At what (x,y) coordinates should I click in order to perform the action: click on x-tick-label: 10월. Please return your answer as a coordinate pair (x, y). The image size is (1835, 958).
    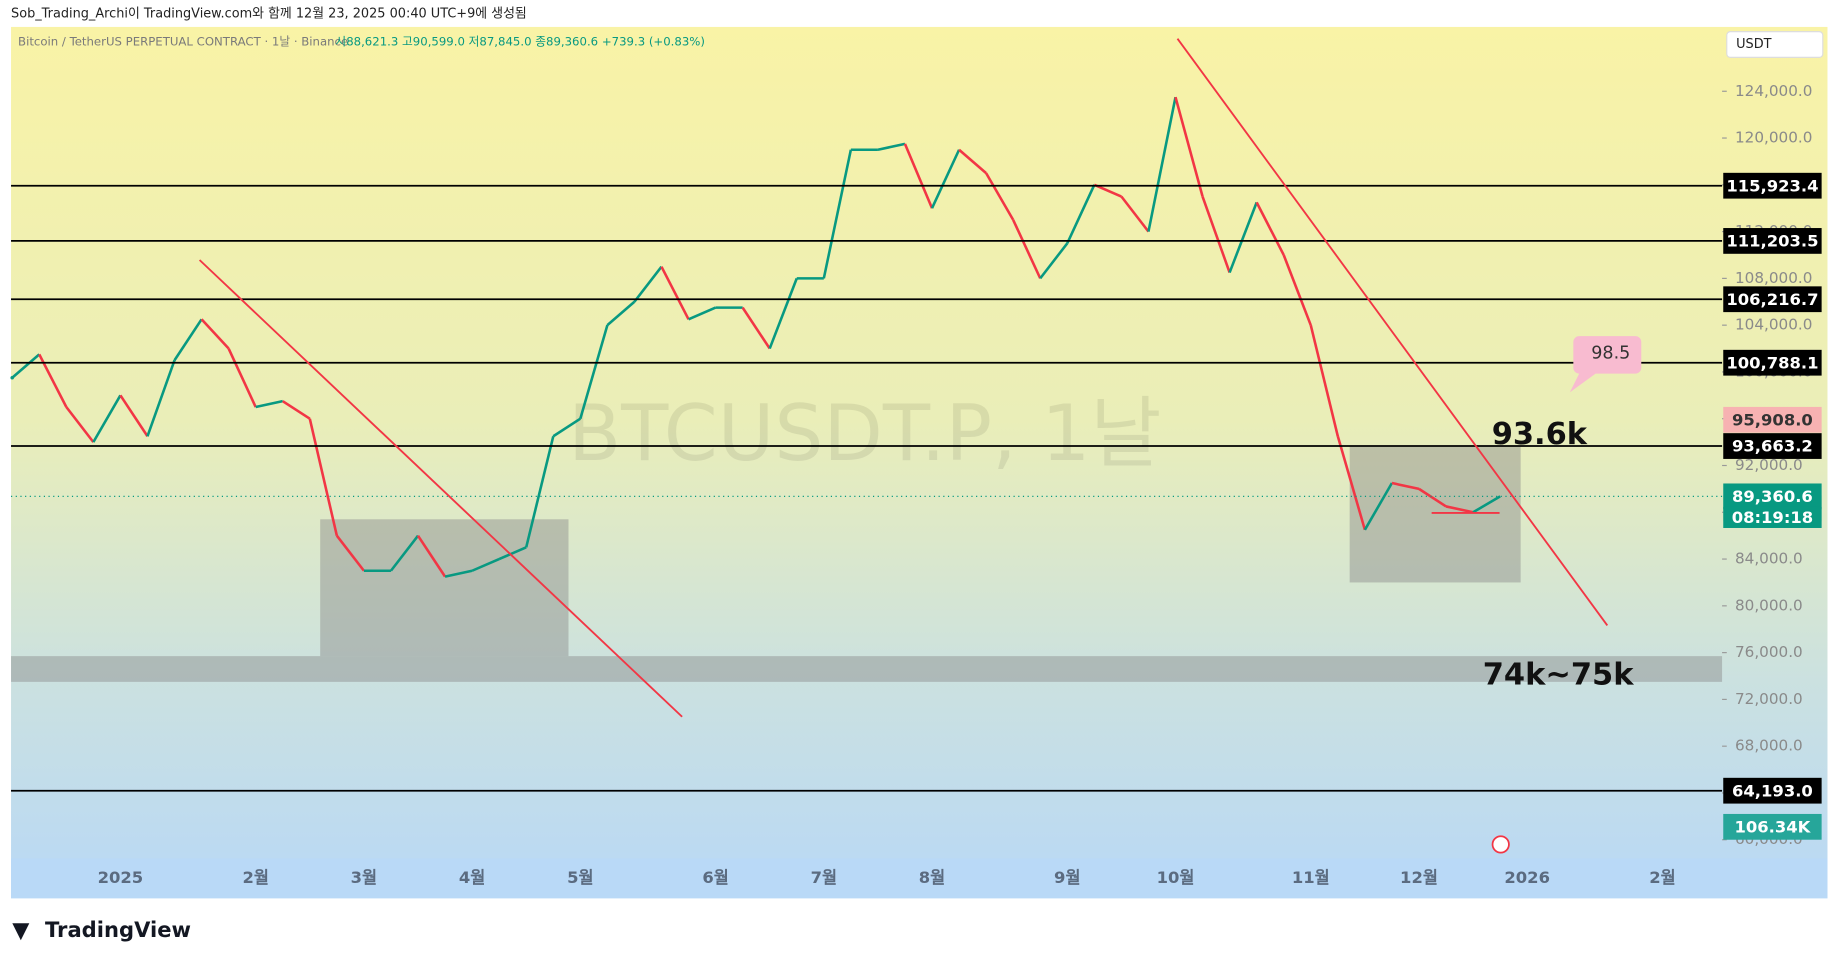
    Looking at the image, I should click on (1176, 877).